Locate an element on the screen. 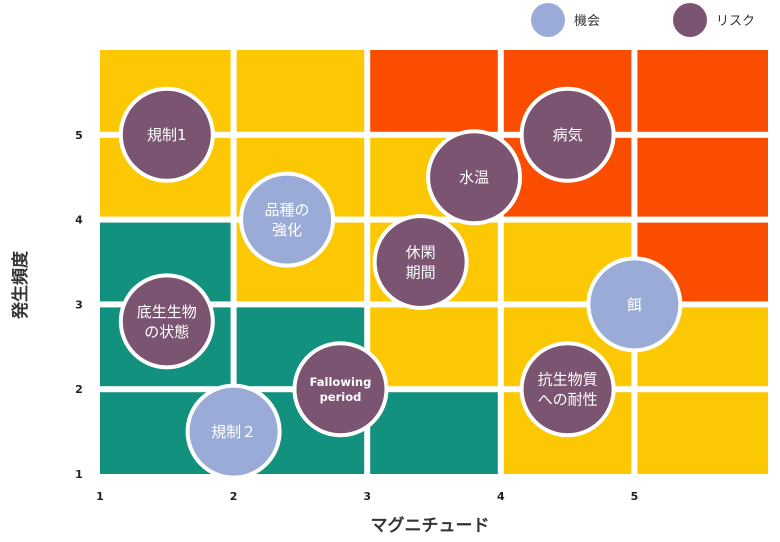  y-tick-label: 3 is located at coordinates (79, 304).